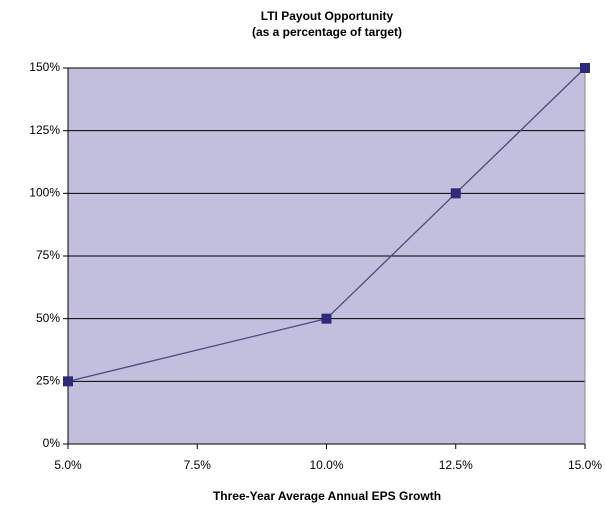 The image size is (605, 511). What do you see at coordinates (44, 193) in the screenshot?
I see `y-tick-label: 100%` at bounding box center [44, 193].